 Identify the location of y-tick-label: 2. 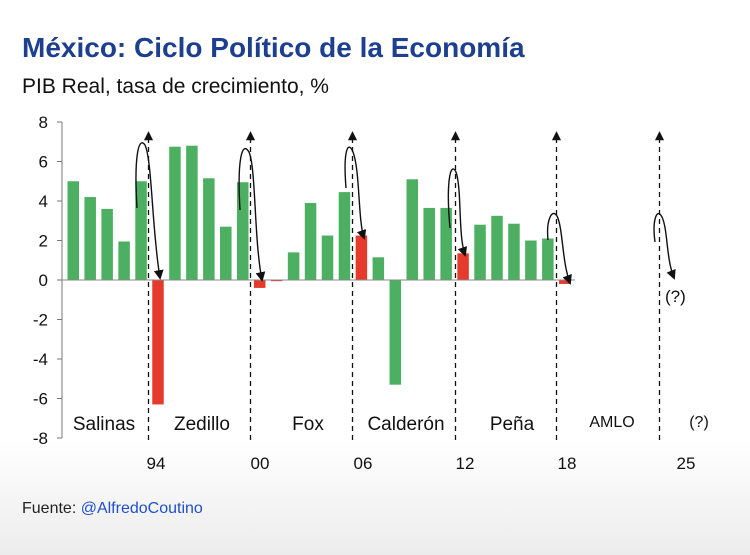
(43, 241).